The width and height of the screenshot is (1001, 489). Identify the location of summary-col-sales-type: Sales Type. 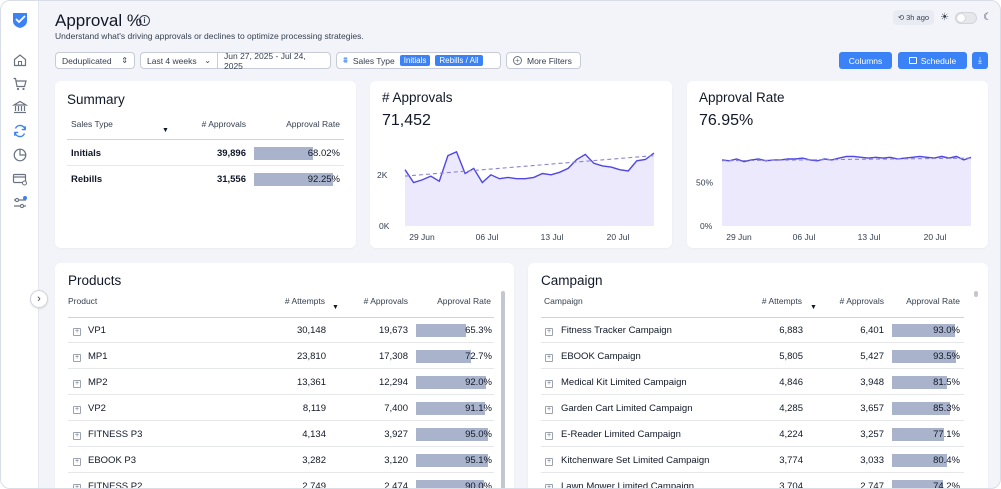
(92, 124).